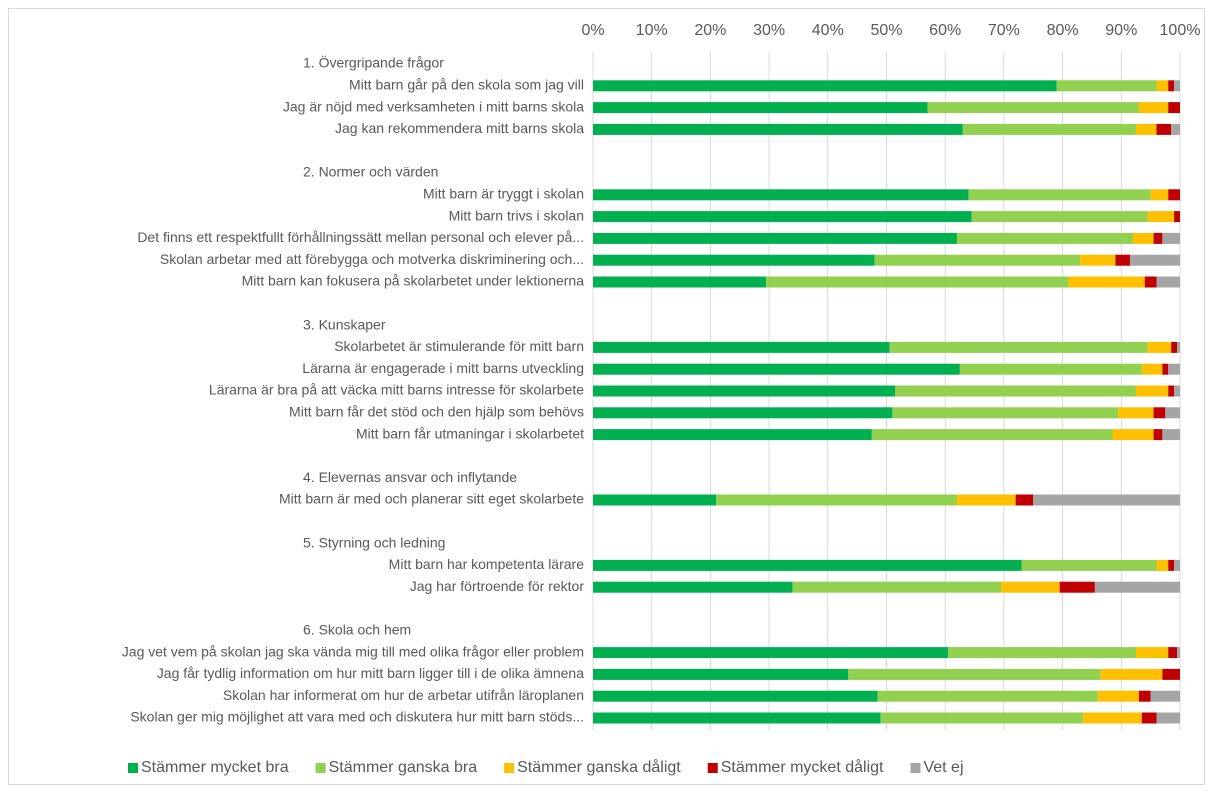 The width and height of the screenshot is (1222, 796). Describe the element at coordinates (652, 30) in the screenshot. I see `x-tick-label: 10%` at that location.